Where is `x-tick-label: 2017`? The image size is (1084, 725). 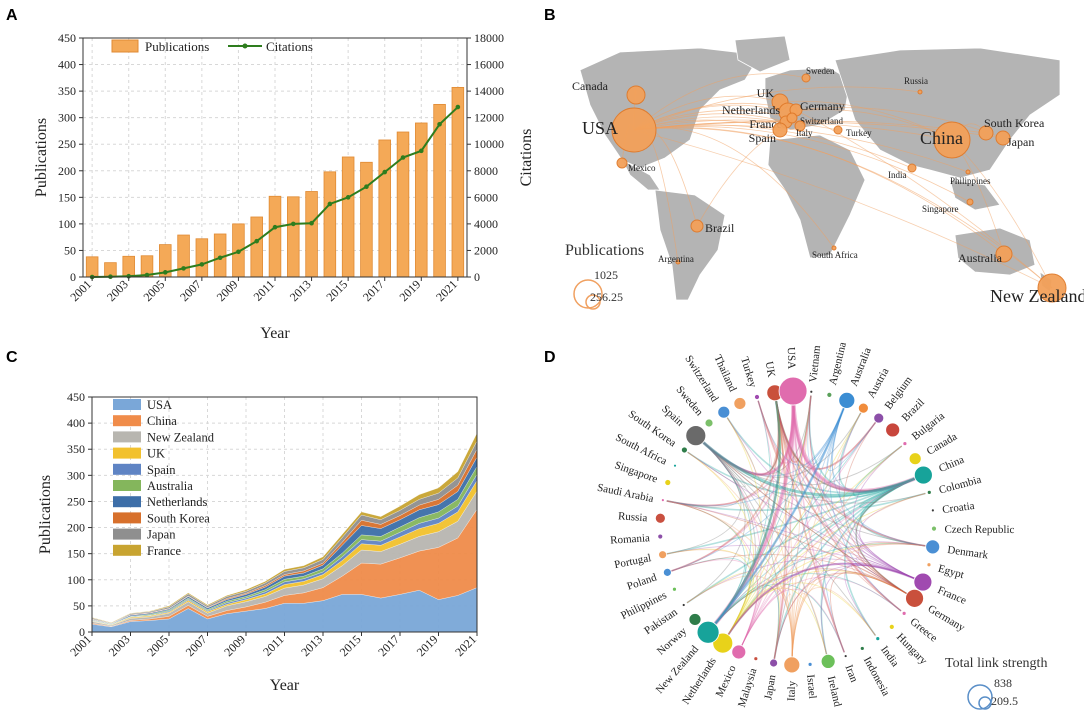
x-tick-label: 2017 is located at coordinates (388, 645).